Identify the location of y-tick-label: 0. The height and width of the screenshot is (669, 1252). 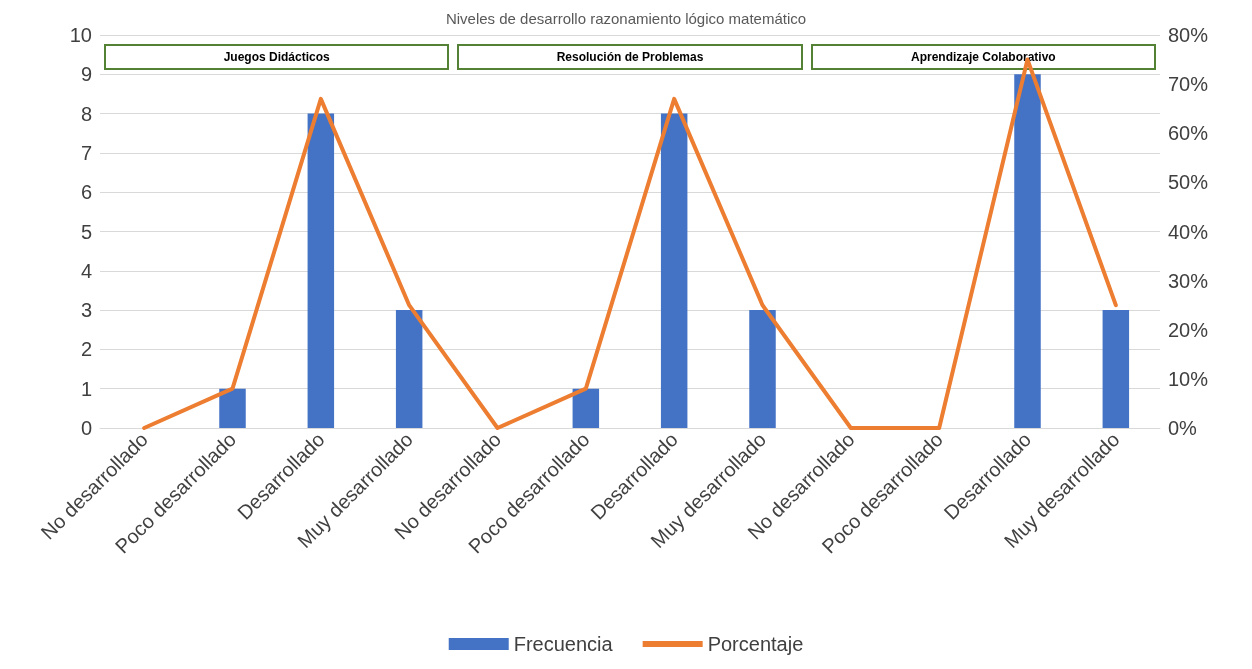
(86, 428).